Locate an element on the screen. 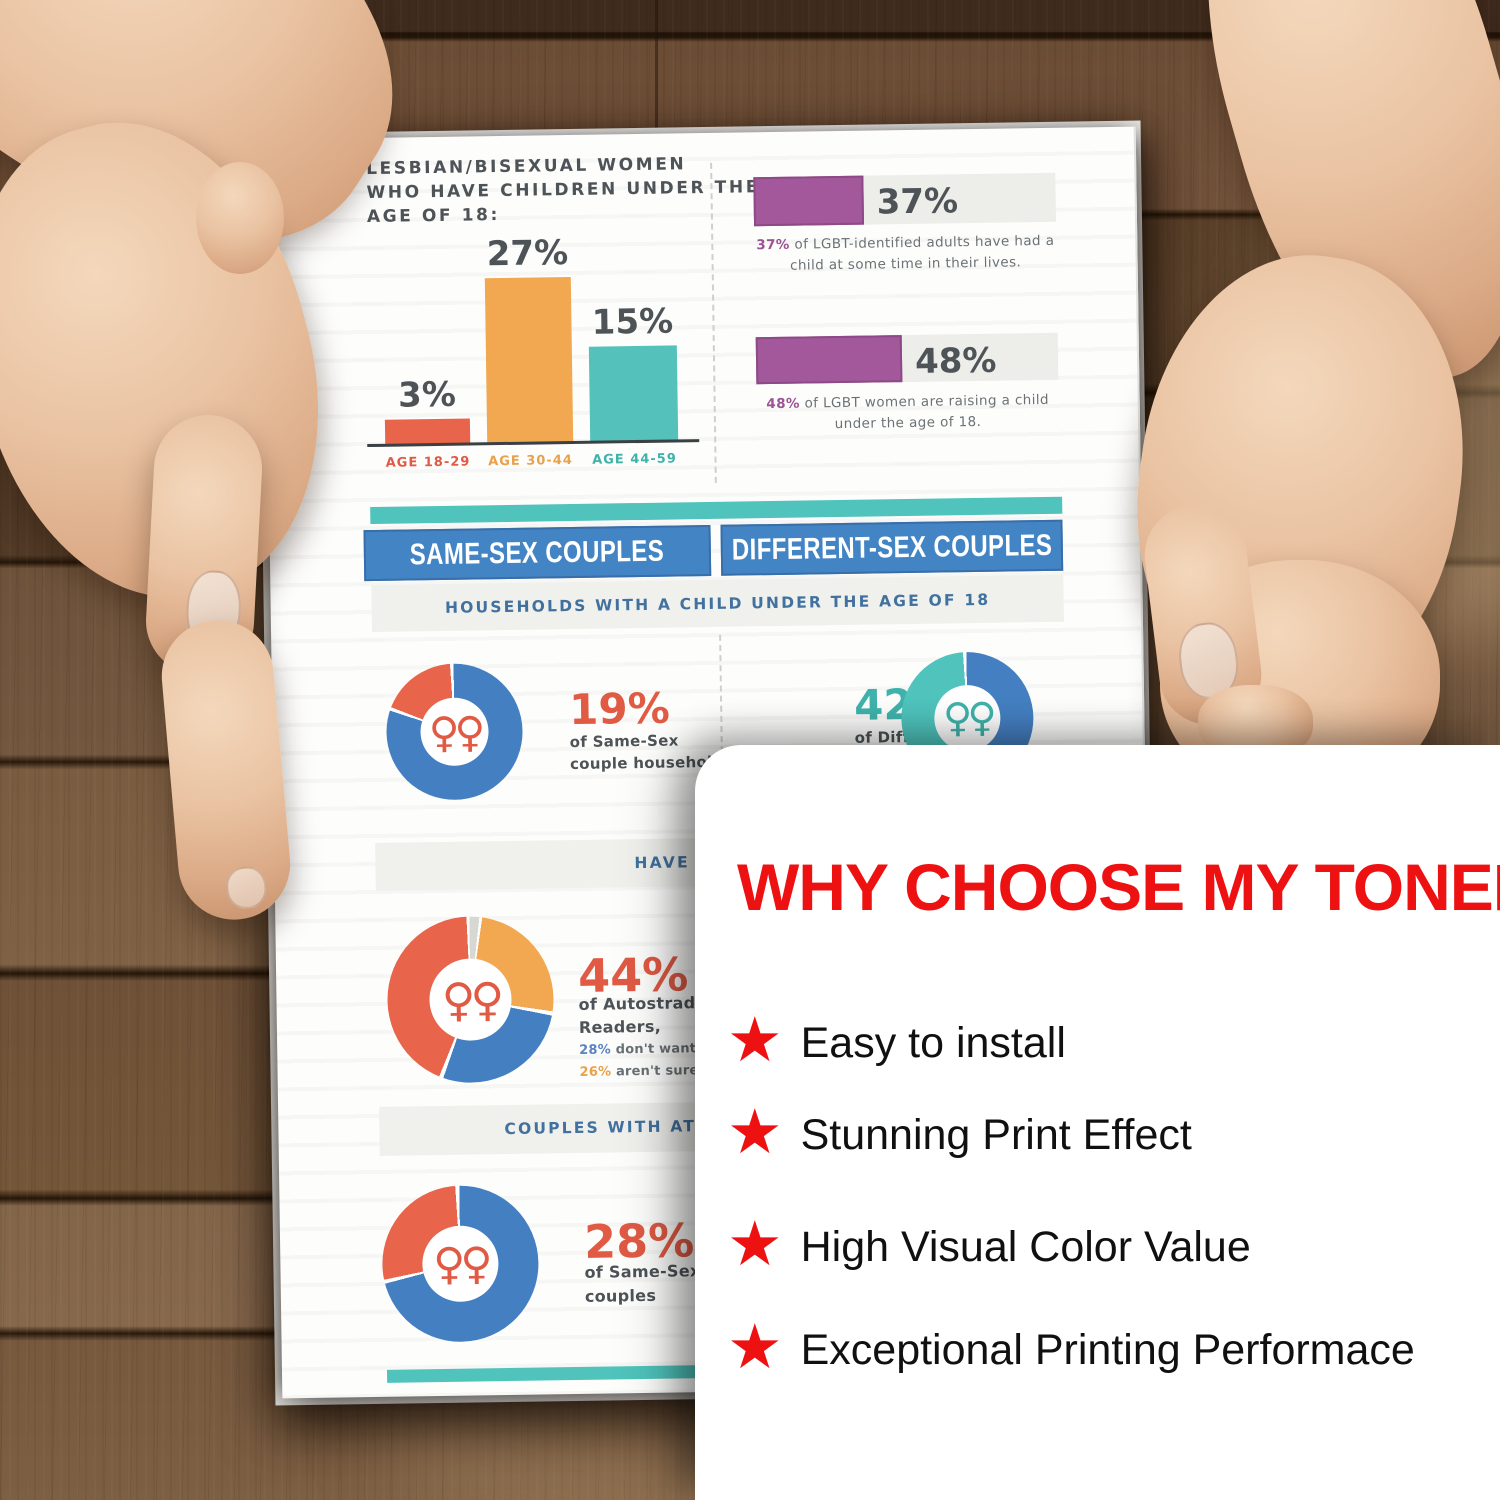 Image resolution: width=1500 pixels, height=1500 pixels. donut-chart-28: ♀♀ is located at coordinates (460, 1263).